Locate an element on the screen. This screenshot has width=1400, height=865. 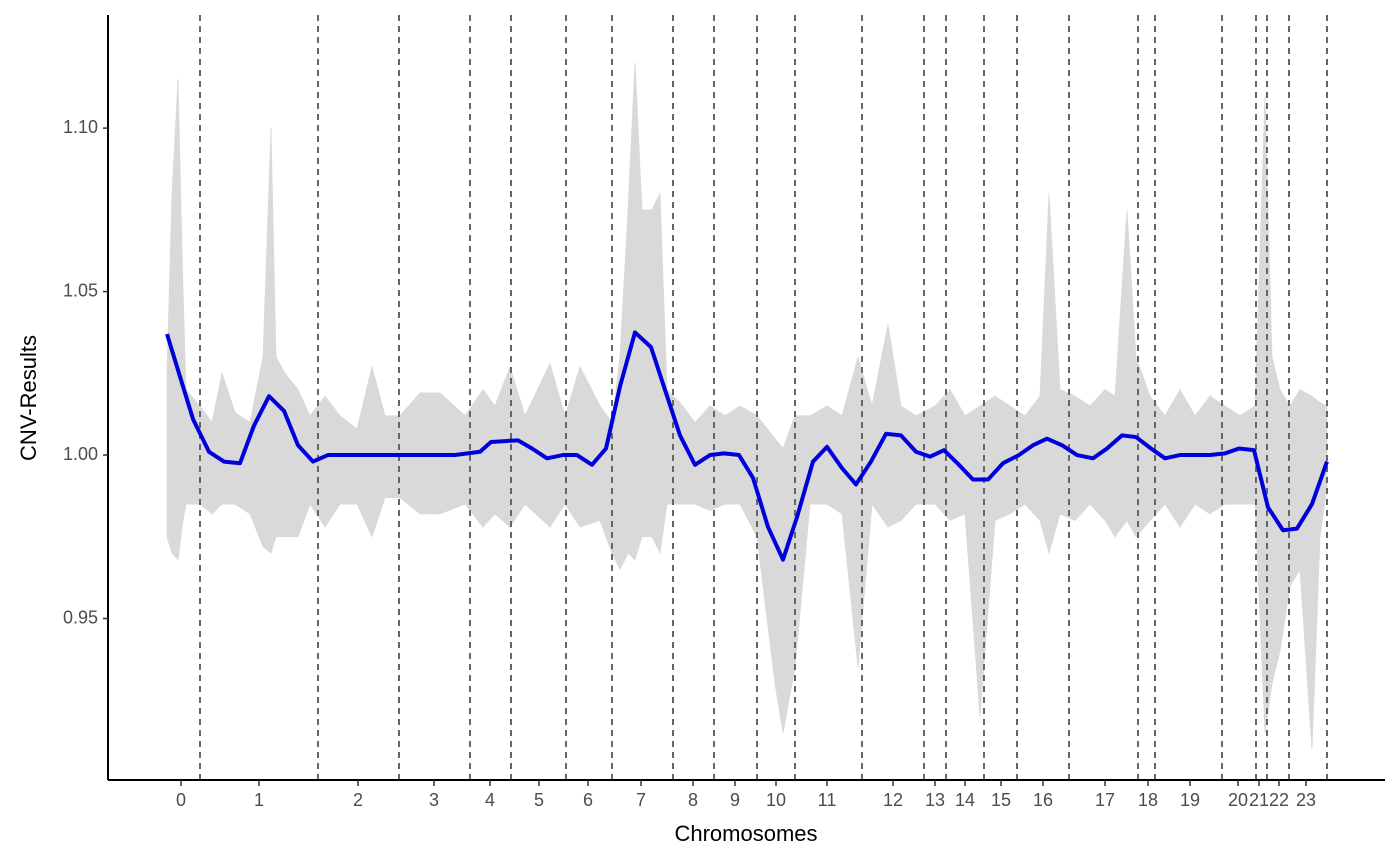
y-axis-title: CNV-Results is located at coordinates (28, 398).